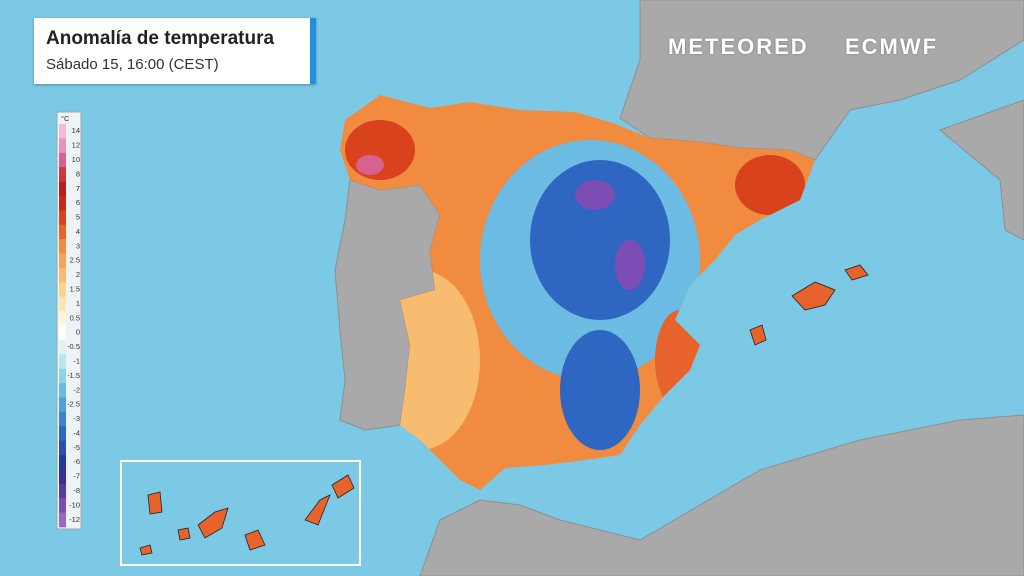  What do you see at coordinates (76, 490) in the screenshot?
I see `legend-label: -8` at bounding box center [76, 490].